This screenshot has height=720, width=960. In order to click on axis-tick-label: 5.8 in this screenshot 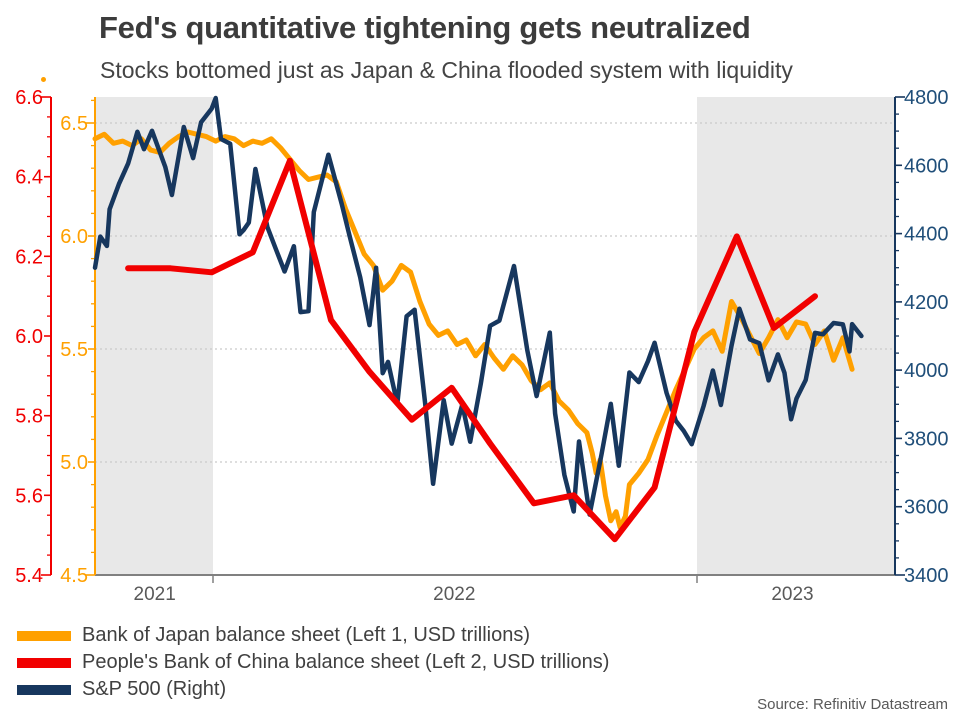, I will do `click(29, 417)`.